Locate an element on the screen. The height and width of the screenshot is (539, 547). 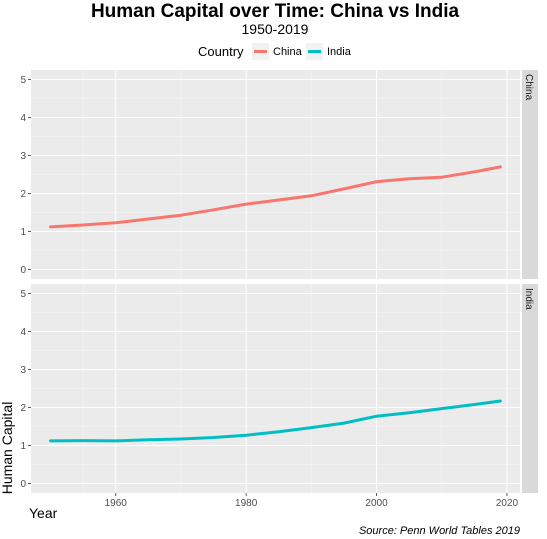
chart-subtitle: 1950-2019 is located at coordinates (275, 29).